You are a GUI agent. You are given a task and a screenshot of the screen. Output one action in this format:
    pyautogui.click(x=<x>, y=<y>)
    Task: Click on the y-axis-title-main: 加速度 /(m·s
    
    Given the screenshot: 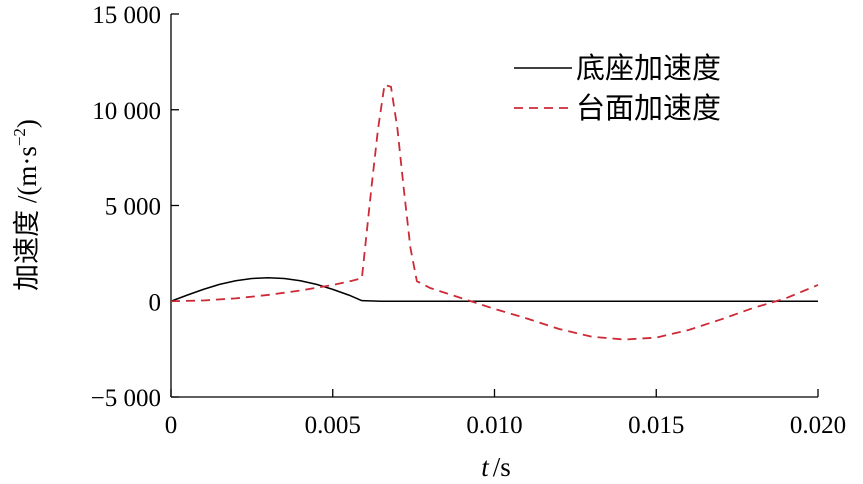 What is the action you would take?
    pyautogui.click(x=27, y=218)
    